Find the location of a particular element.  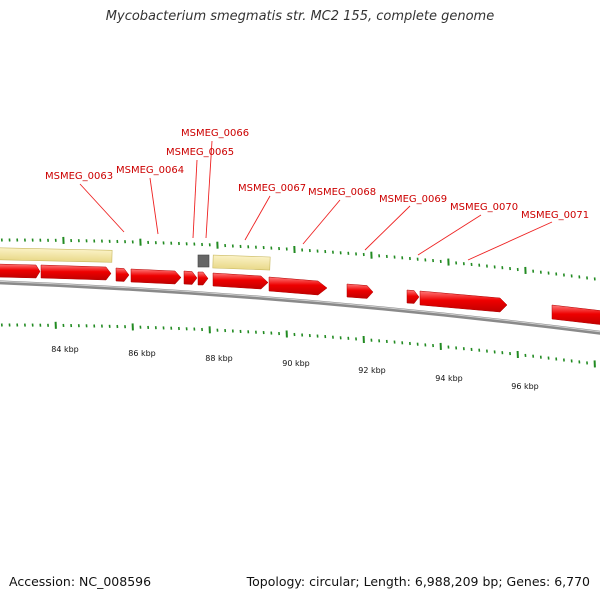

rna-feature-left is located at coordinates (56, 255).